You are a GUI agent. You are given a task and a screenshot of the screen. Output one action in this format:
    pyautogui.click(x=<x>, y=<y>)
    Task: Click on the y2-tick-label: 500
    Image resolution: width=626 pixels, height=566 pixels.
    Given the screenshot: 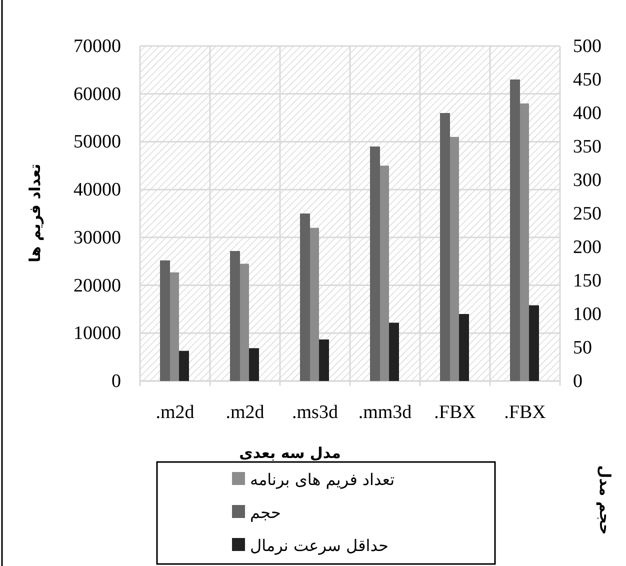 What is the action you would take?
    pyautogui.click(x=587, y=46)
    